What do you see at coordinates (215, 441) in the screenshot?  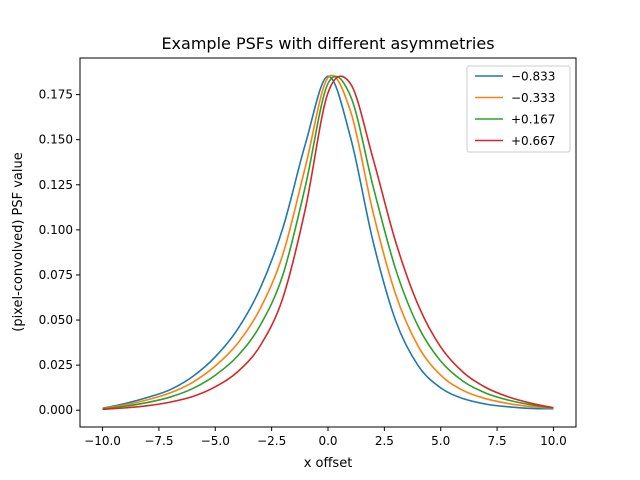 I see `x-tick-label: −5.0` at bounding box center [215, 441].